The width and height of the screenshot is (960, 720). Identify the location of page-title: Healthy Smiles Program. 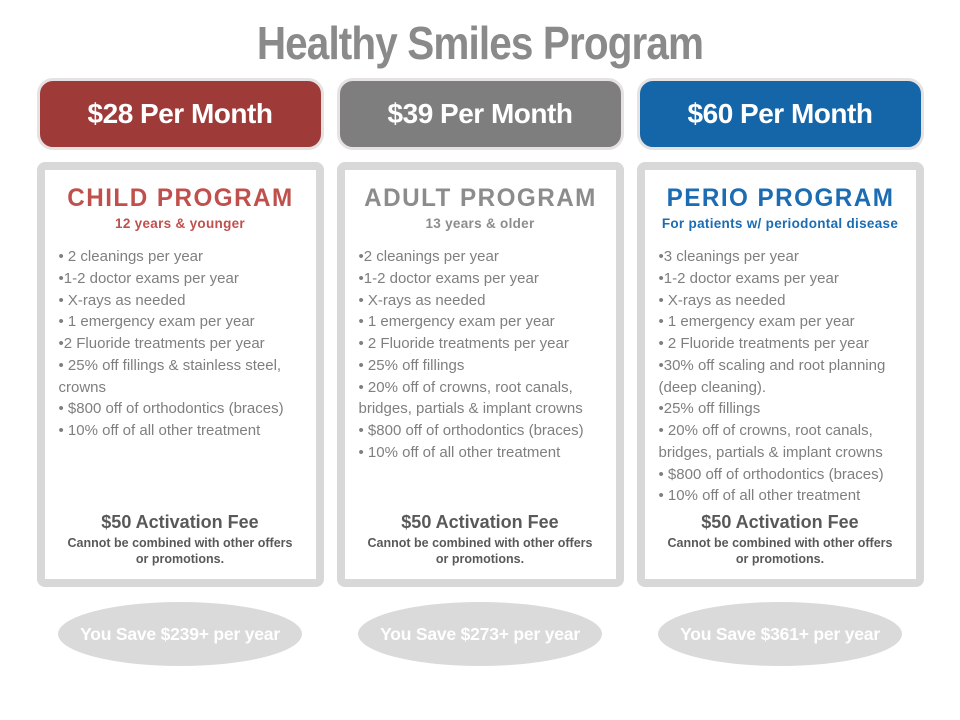
(480, 43).